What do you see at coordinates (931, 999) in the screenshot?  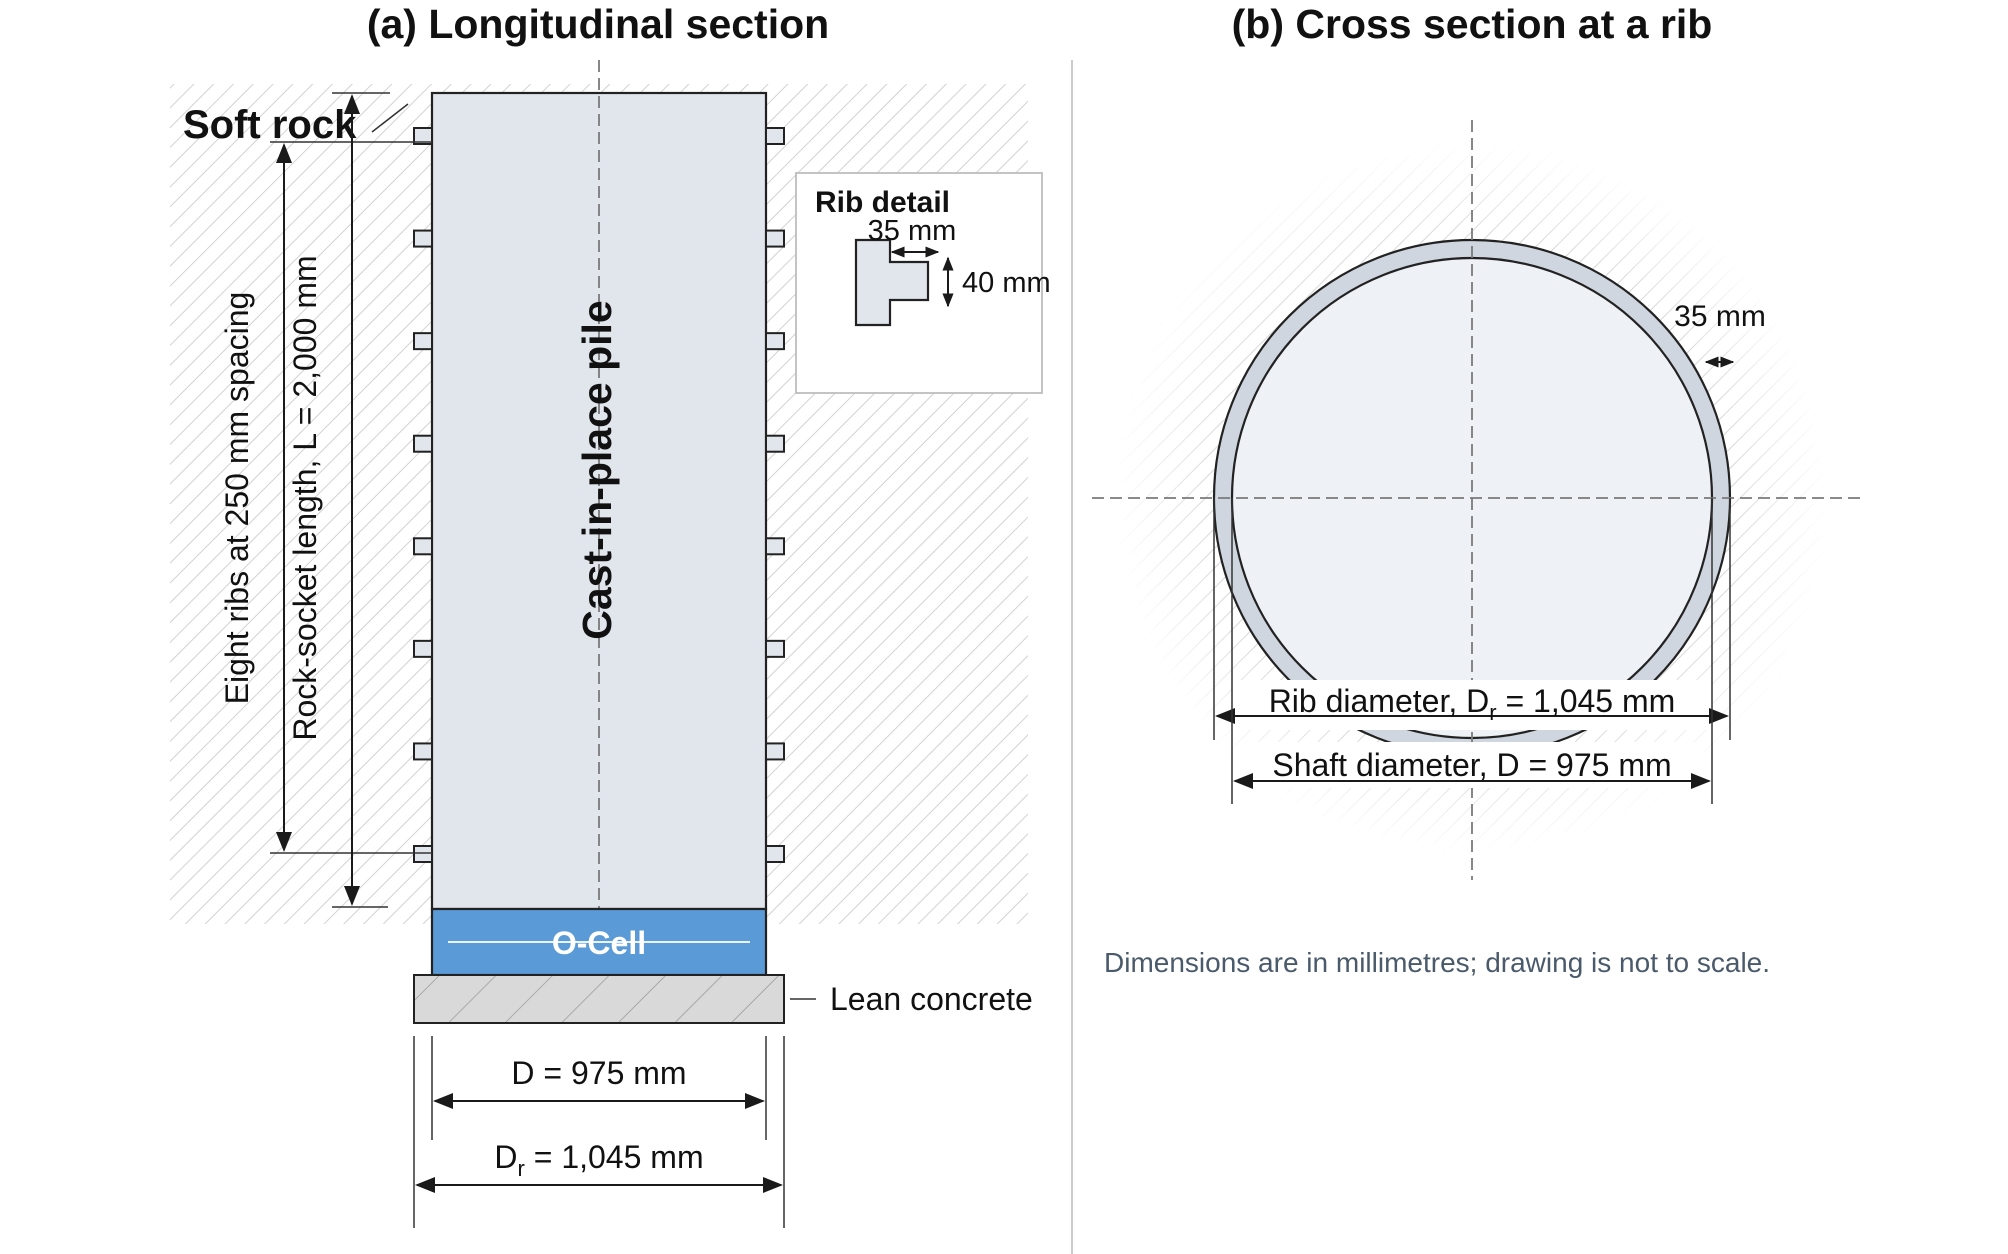 I see `lean-concrete-label: Lean concrete` at bounding box center [931, 999].